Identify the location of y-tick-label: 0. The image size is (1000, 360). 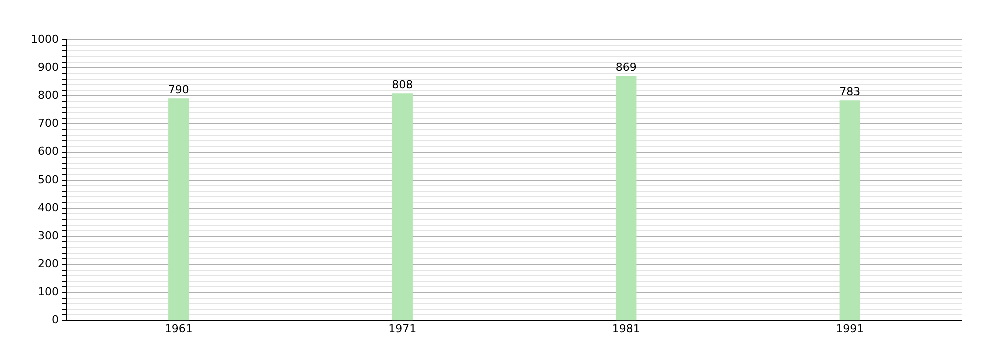
(55, 320).